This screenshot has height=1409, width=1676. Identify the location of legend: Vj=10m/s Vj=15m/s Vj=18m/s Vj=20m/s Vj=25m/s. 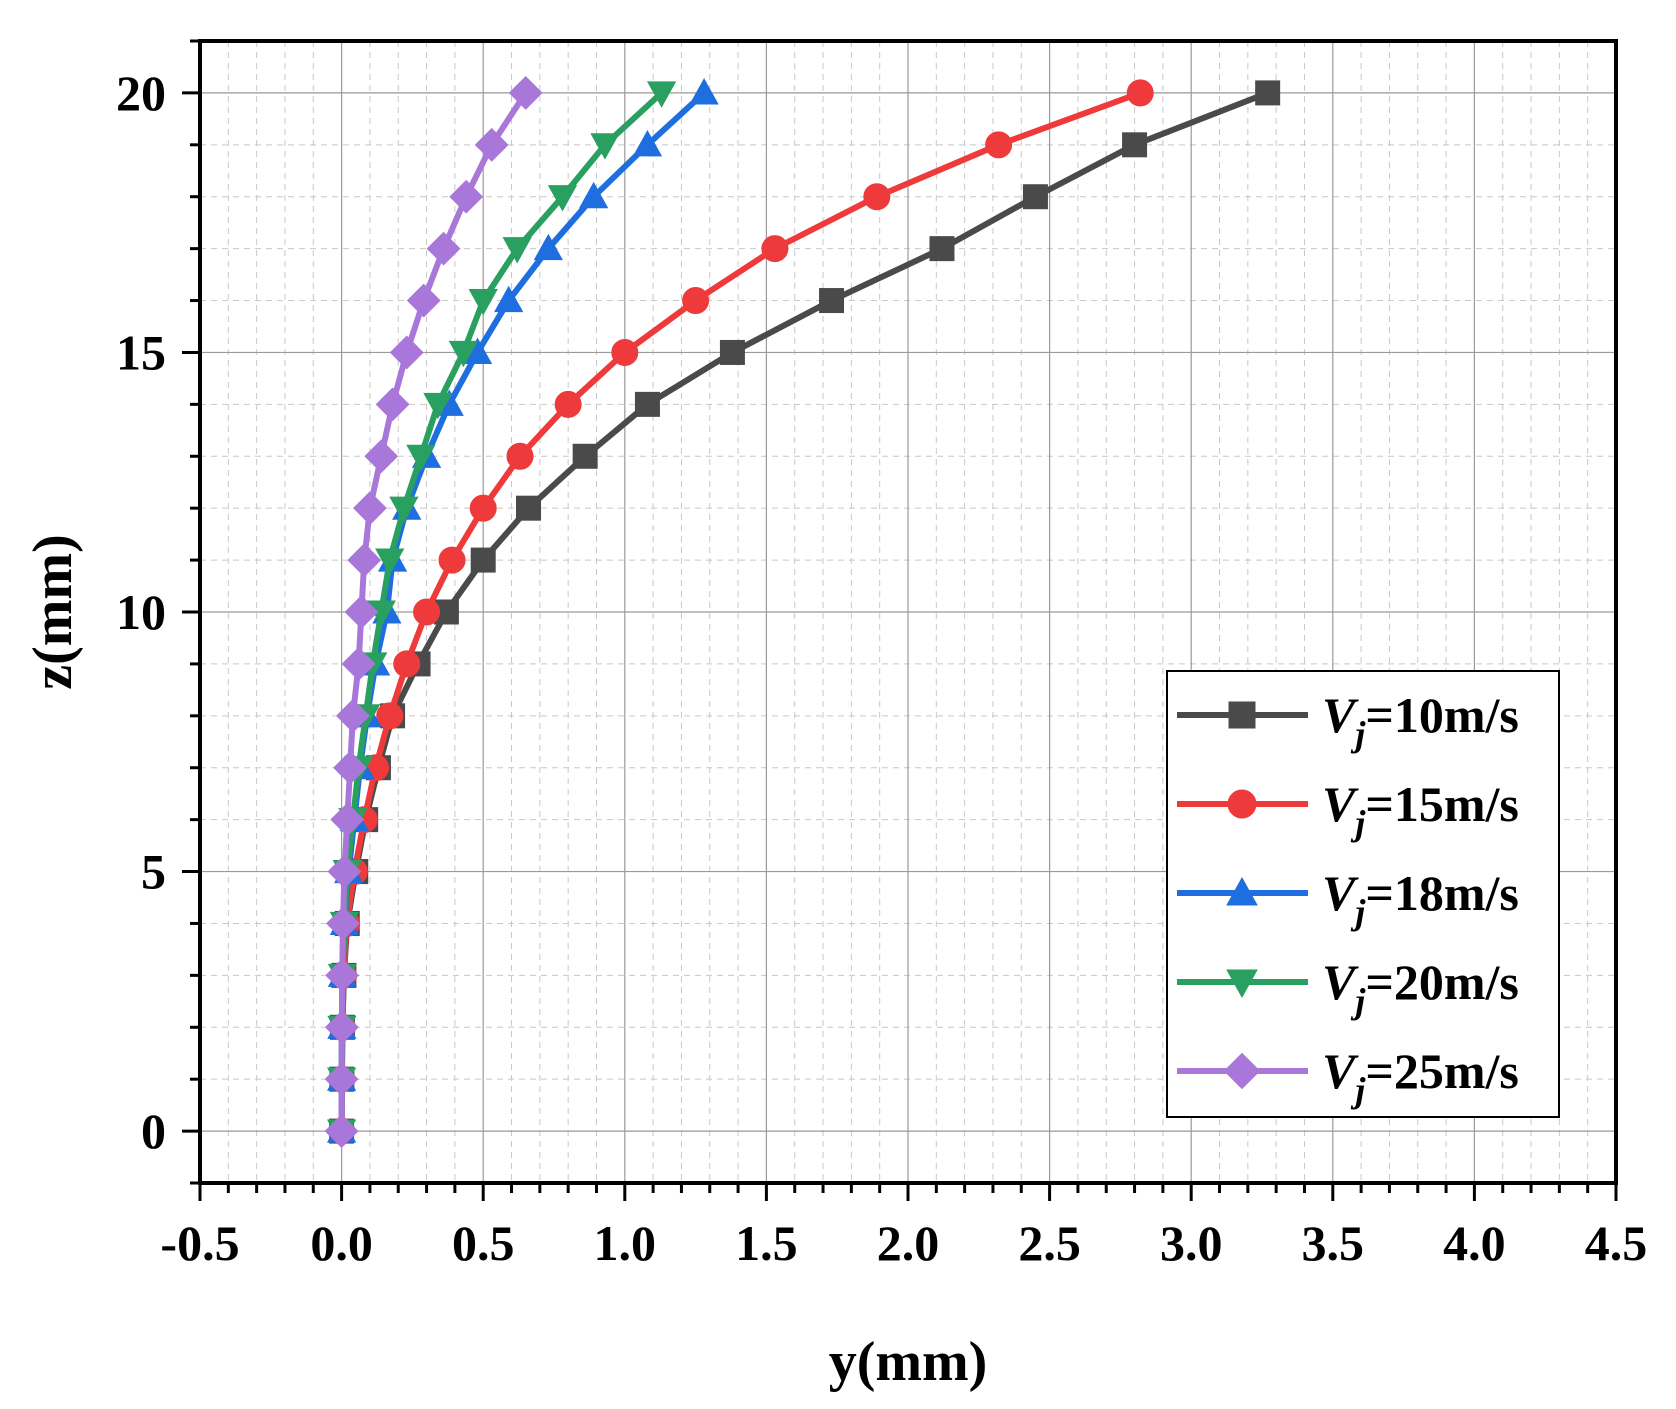
(1363, 894).